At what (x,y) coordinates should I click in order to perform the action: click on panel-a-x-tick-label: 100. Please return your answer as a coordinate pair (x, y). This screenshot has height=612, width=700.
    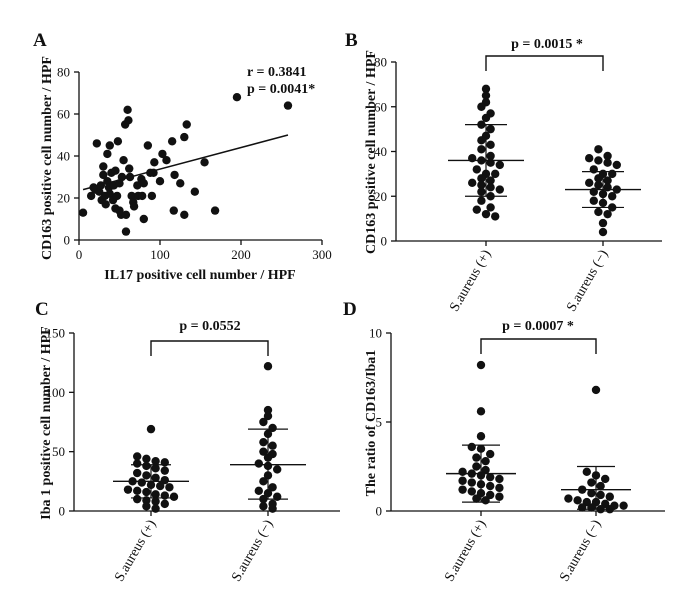
    Looking at the image, I should click on (160, 254).